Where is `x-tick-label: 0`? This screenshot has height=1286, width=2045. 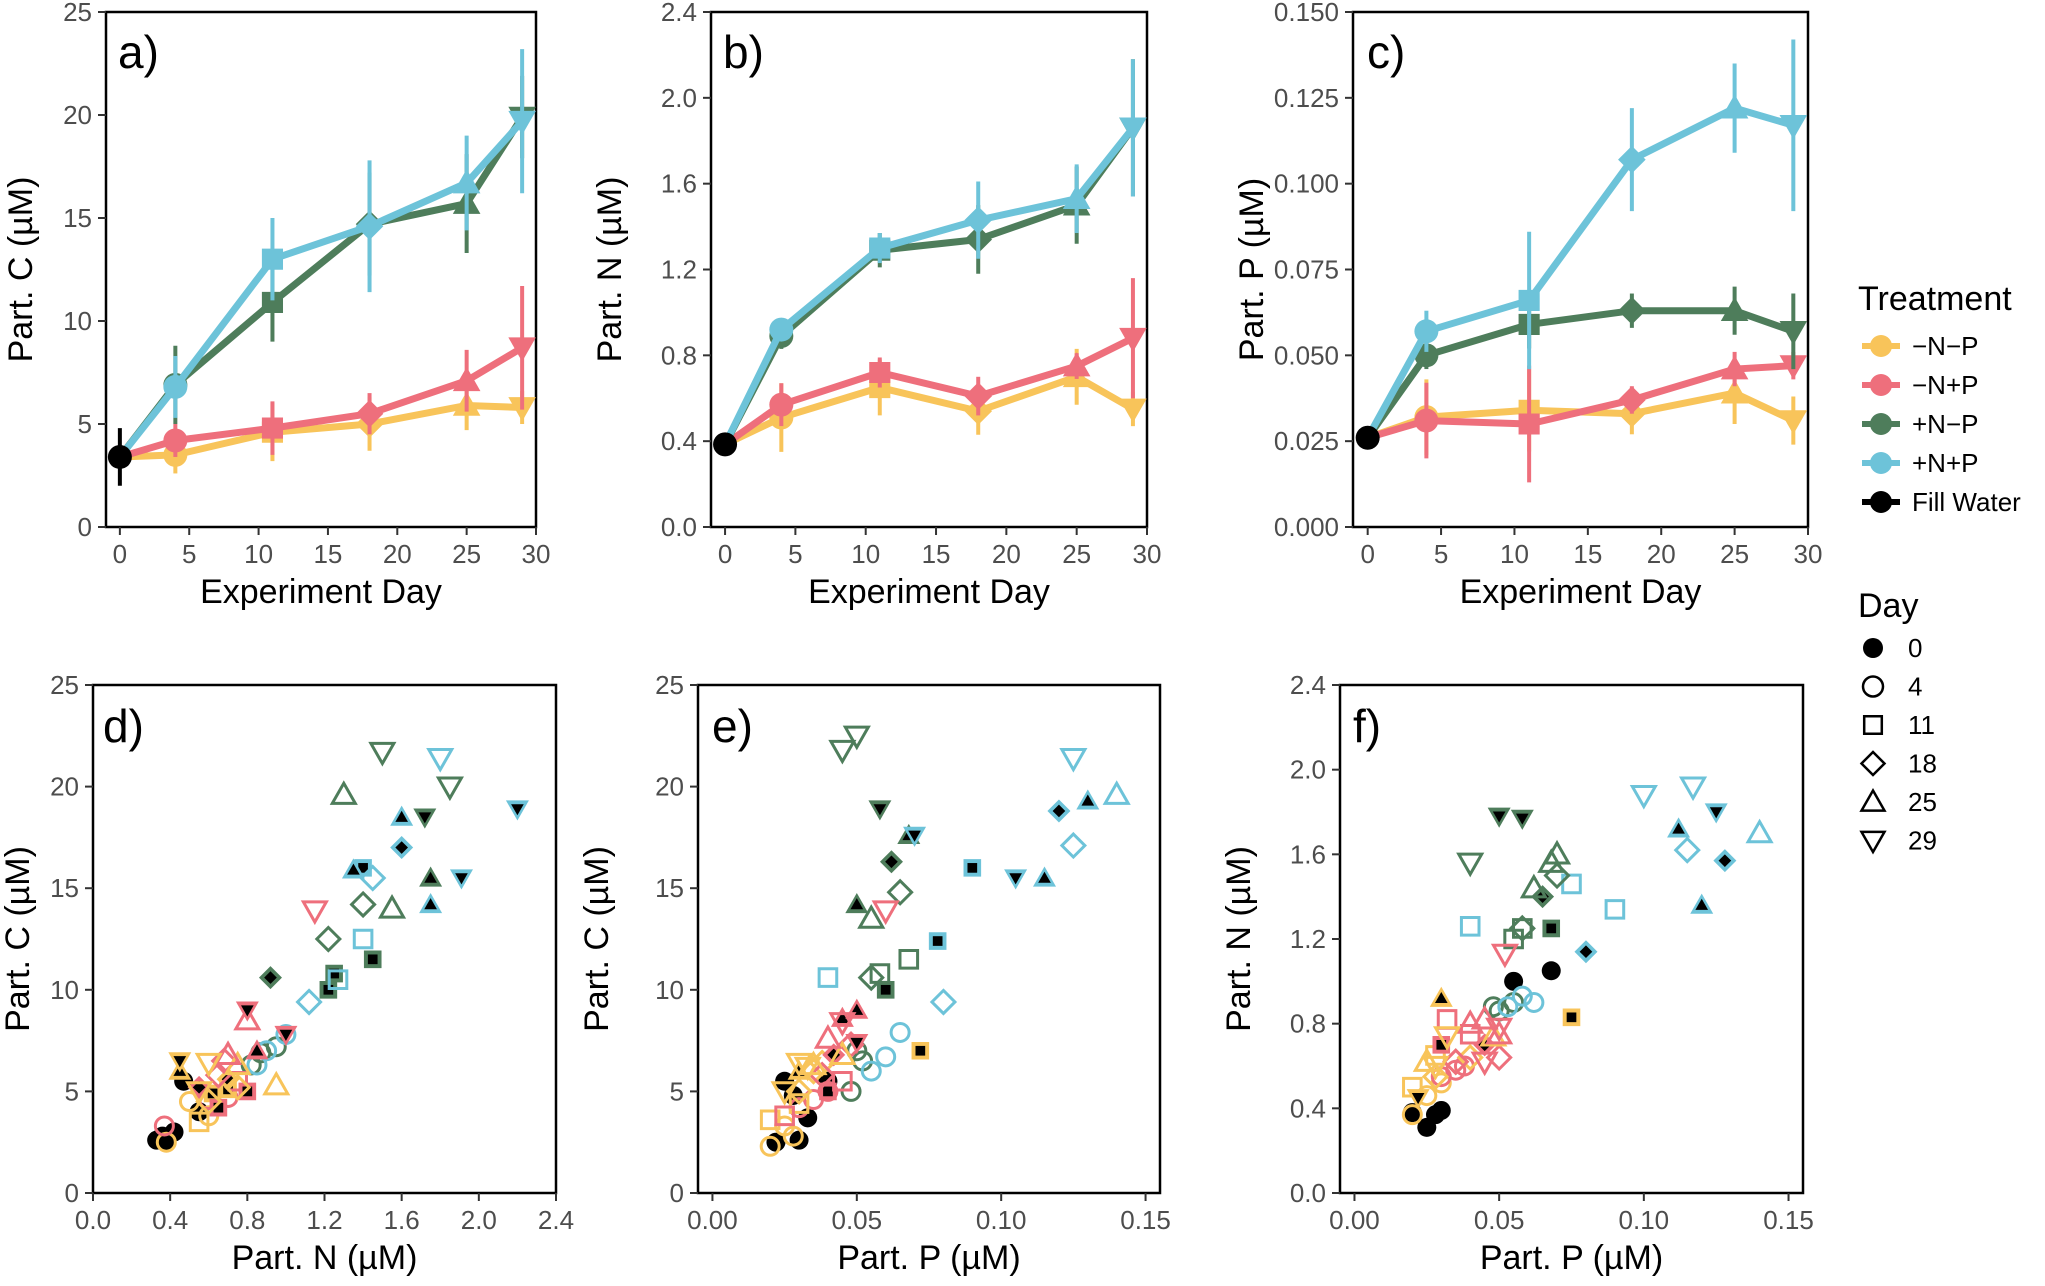 x-tick-label: 0 is located at coordinates (120, 554).